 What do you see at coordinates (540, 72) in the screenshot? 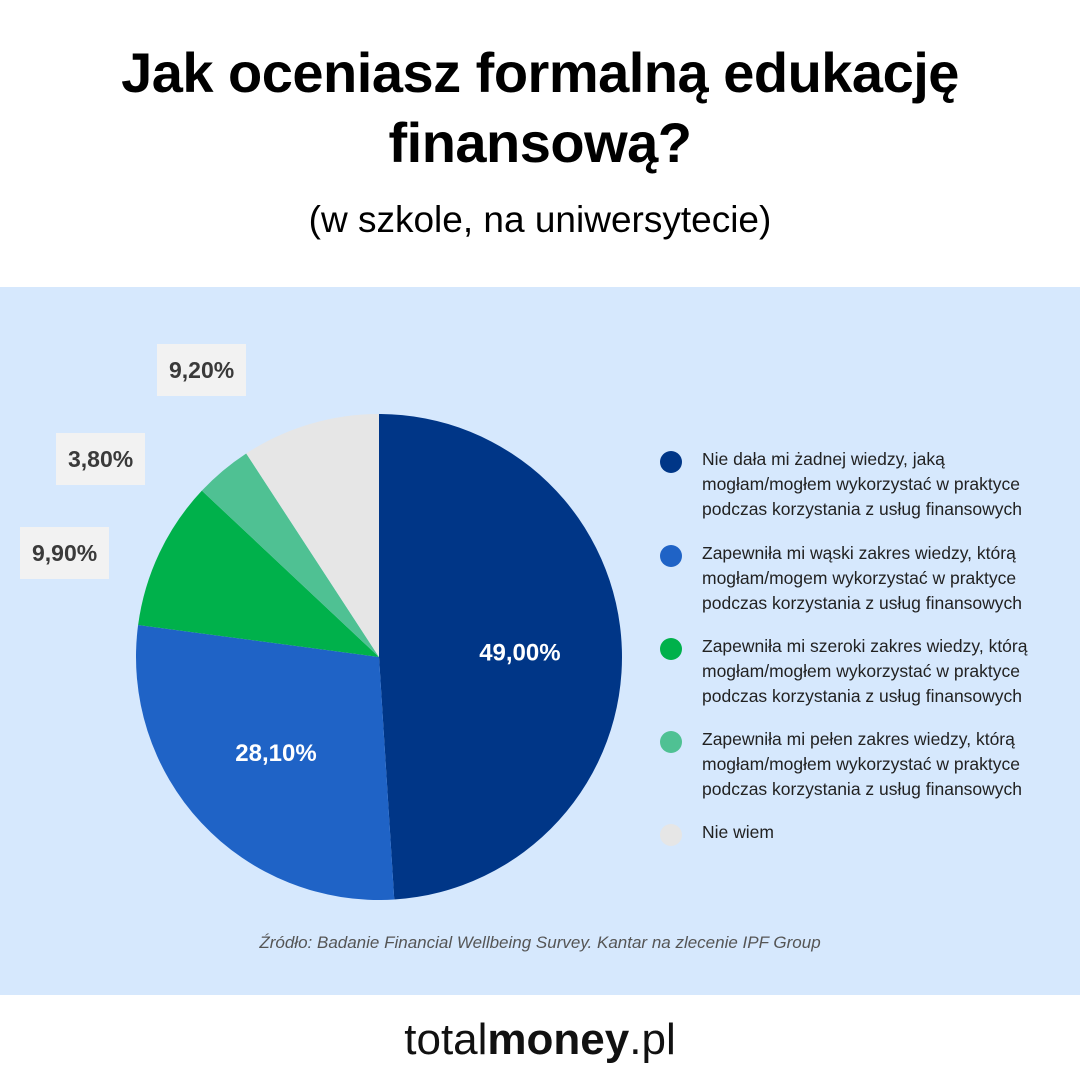
I see `title-line-1: Jak oceniasz formalną edukację` at bounding box center [540, 72].